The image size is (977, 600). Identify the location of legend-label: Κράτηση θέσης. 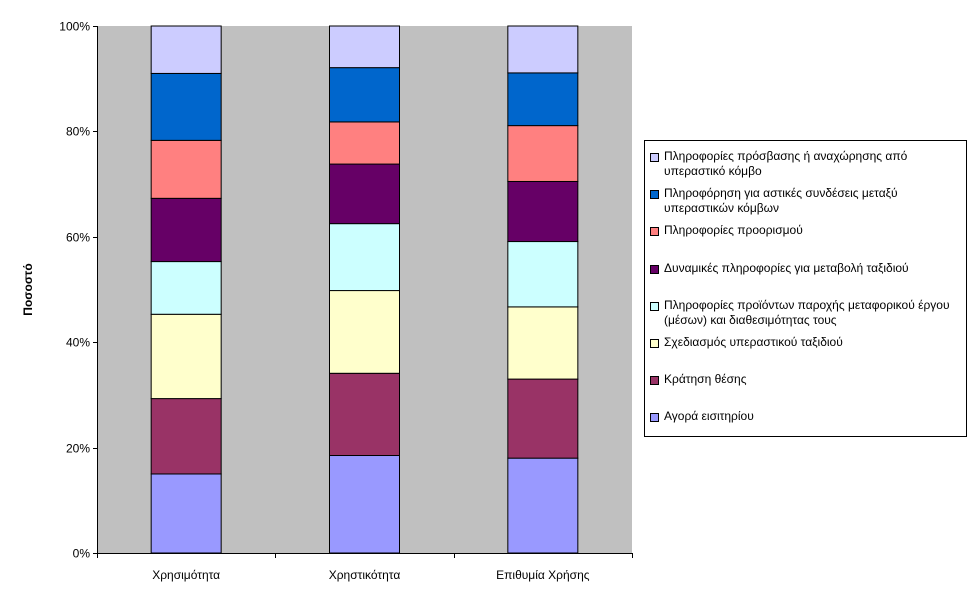
(705, 379).